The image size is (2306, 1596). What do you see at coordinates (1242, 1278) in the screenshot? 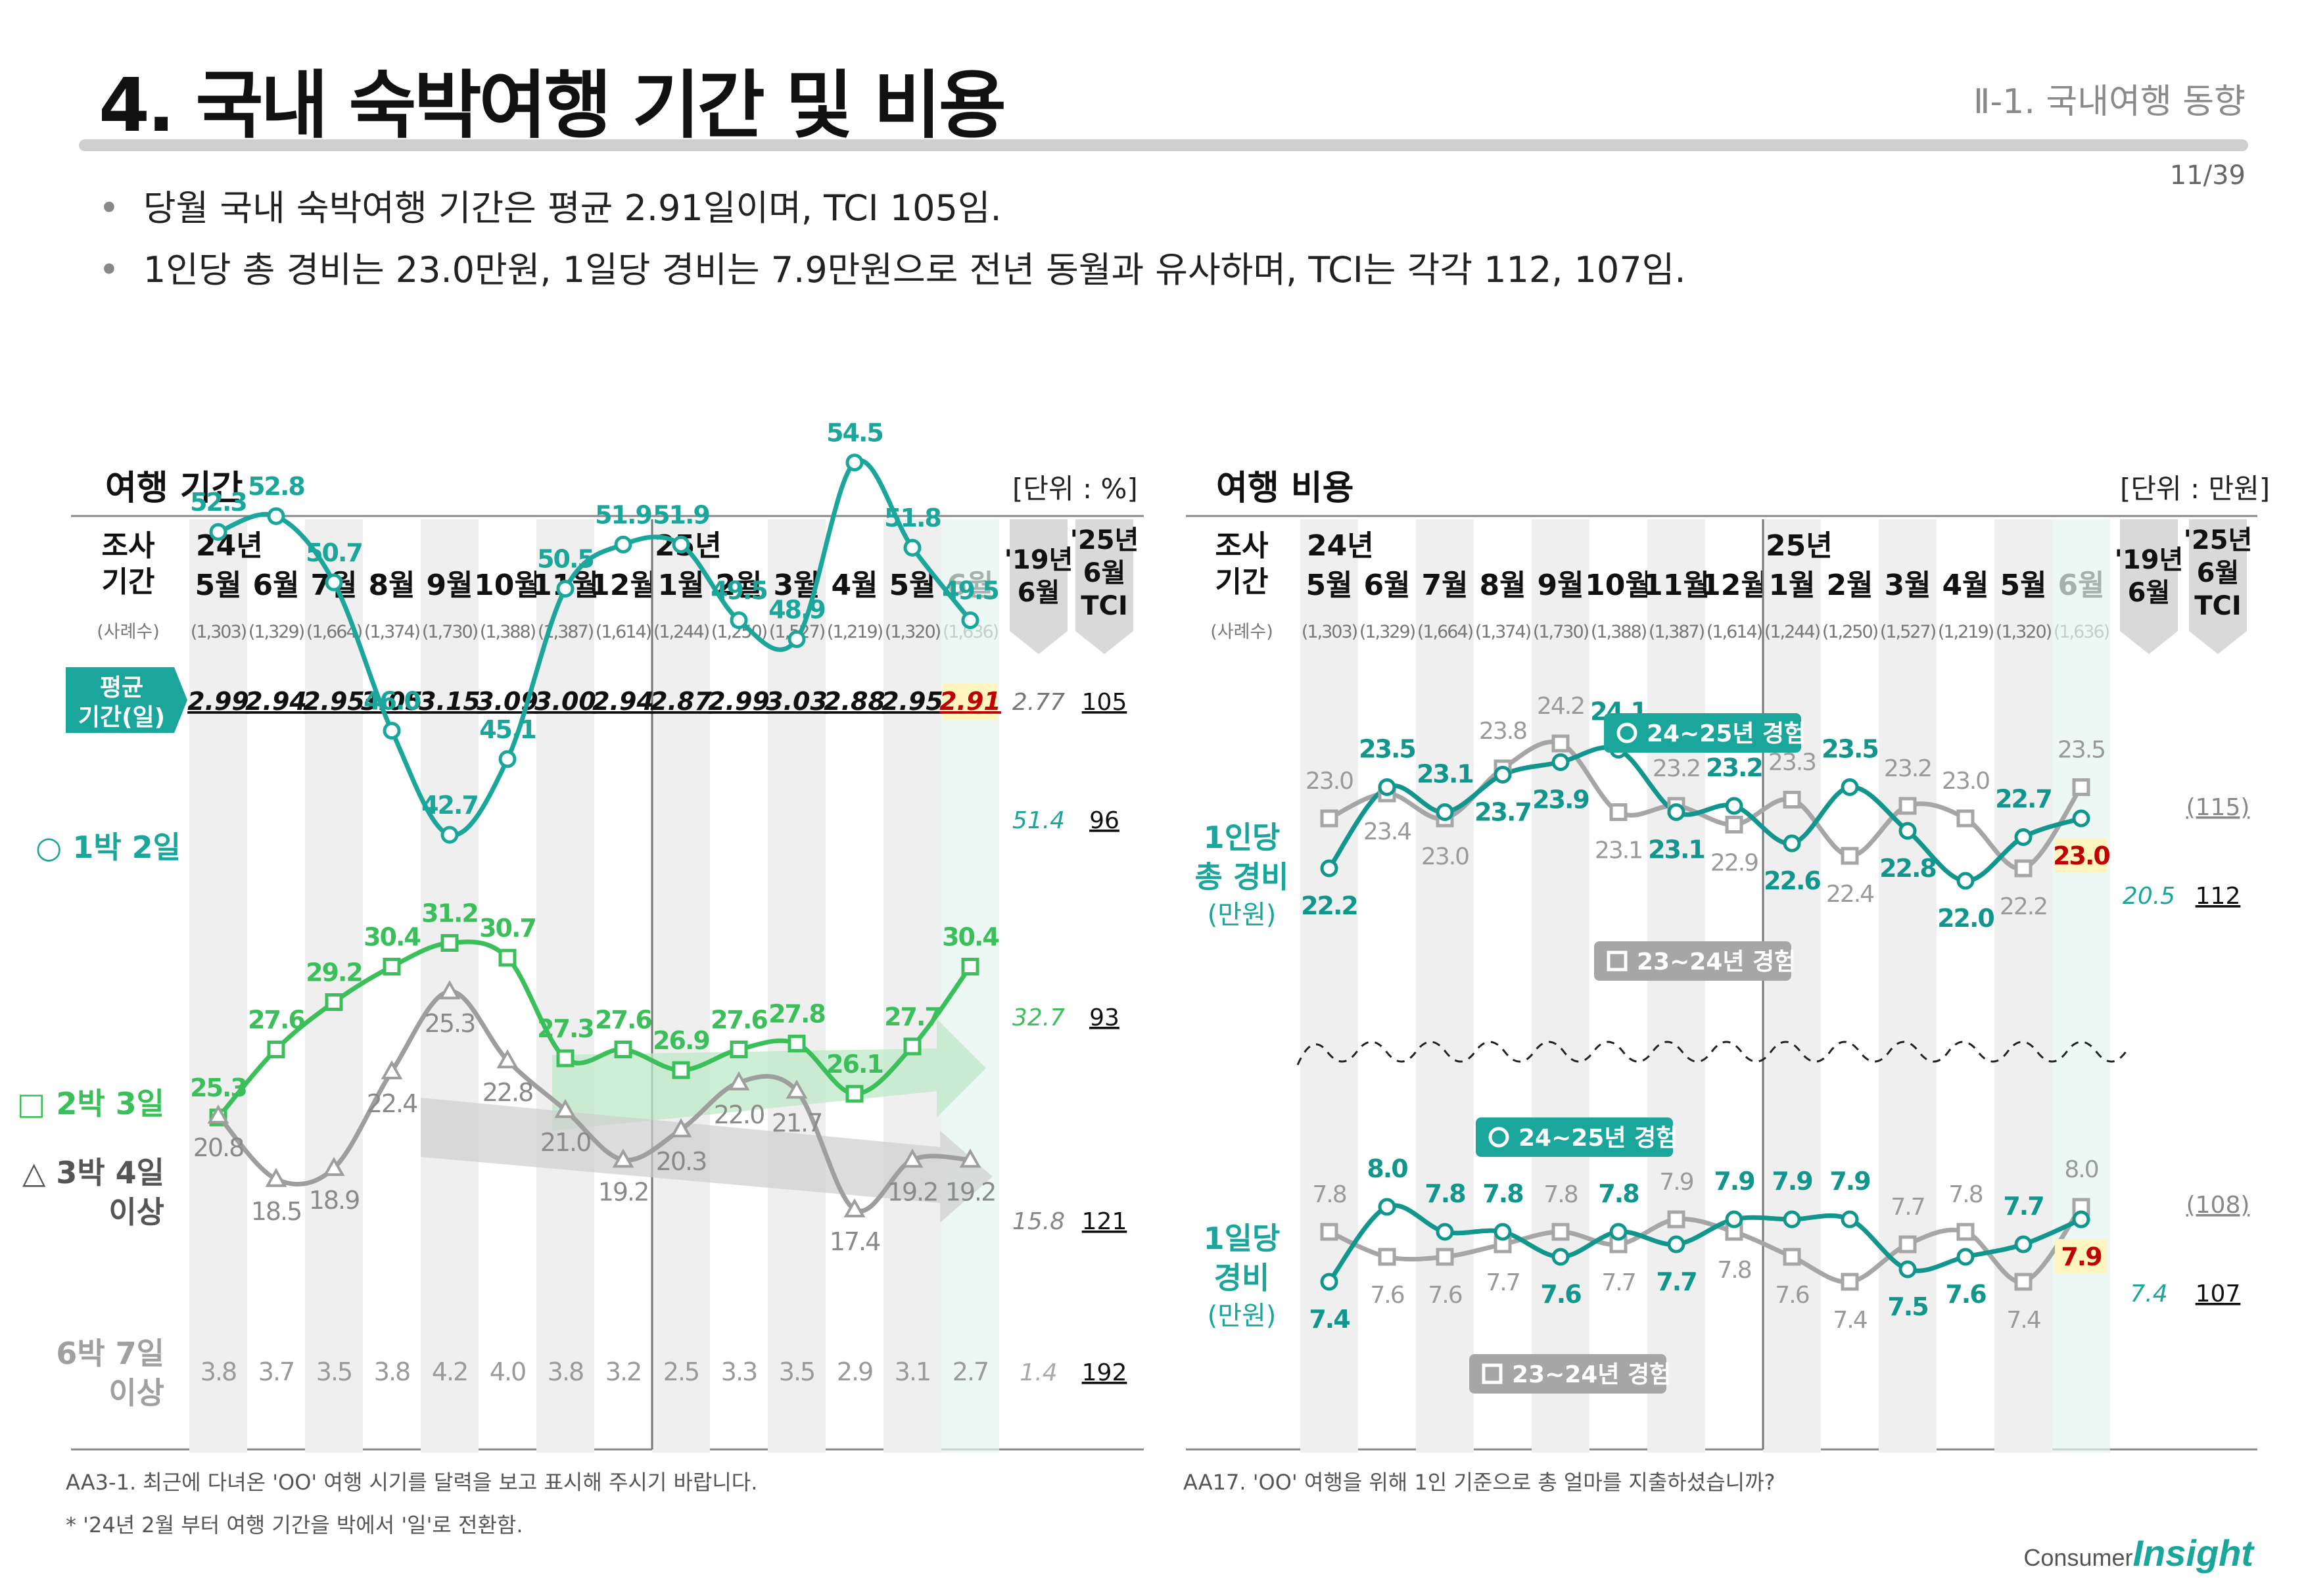
I see `group-1-label-2: 경비` at bounding box center [1242, 1278].